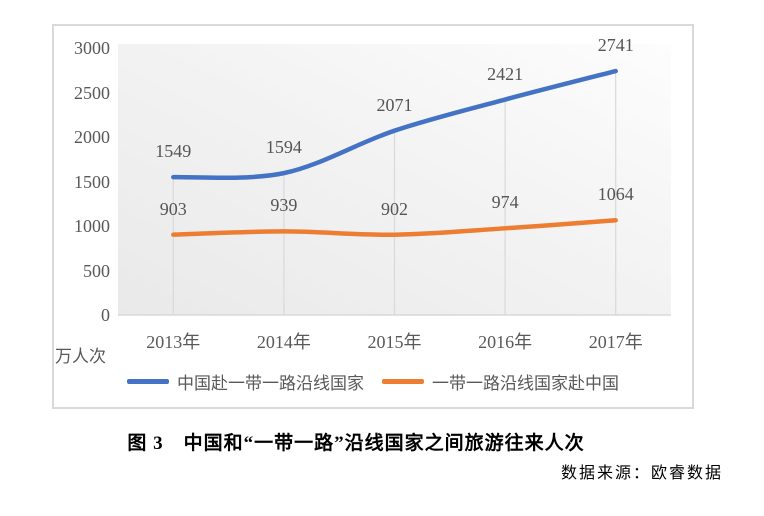 This screenshot has width=764, height=516. Describe the element at coordinates (283, 342) in the screenshot. I see `x-tick-label: 2014年` at that location.